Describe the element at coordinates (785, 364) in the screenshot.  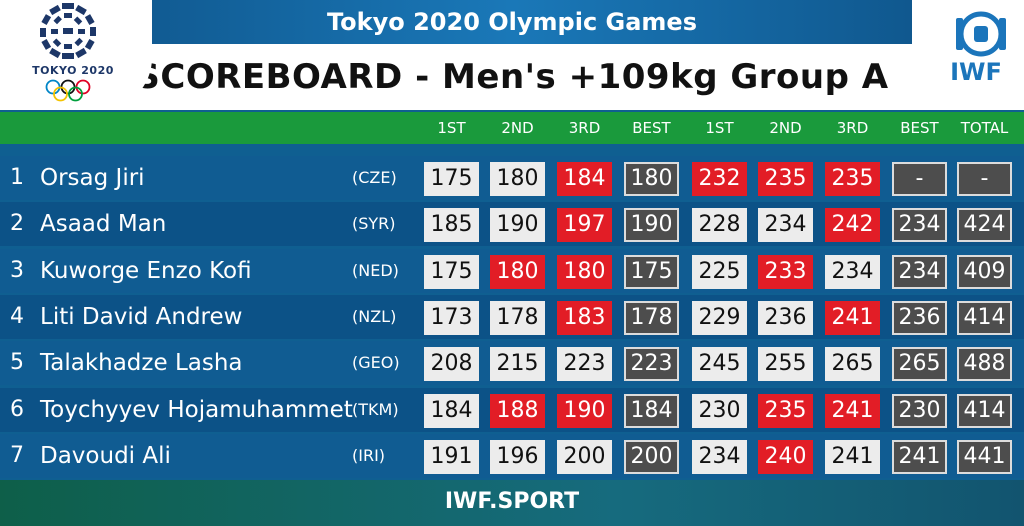
I see `clean-jerk-attempt-2: 255` at that location.